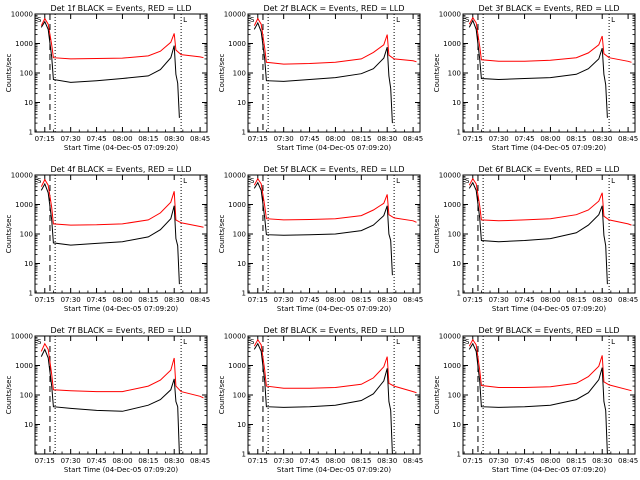 Image resolution: width=640 pixels, height=480 pixels. Describe the element at coordinates (333, 330) in the screenshot. I see `panel-title: Det 8f BLACK = Events, RED = LLD` at that location.